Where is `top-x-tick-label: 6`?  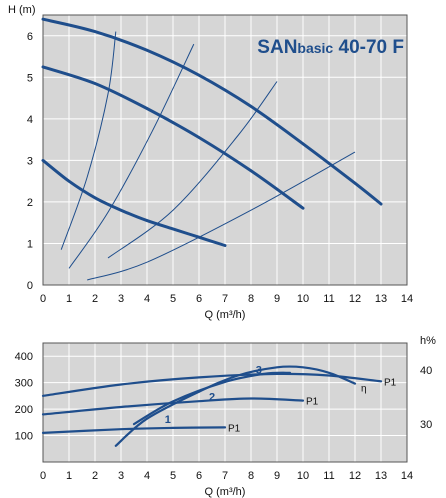
top-x-tick-label: 6 is located at coordinates (199, 299).